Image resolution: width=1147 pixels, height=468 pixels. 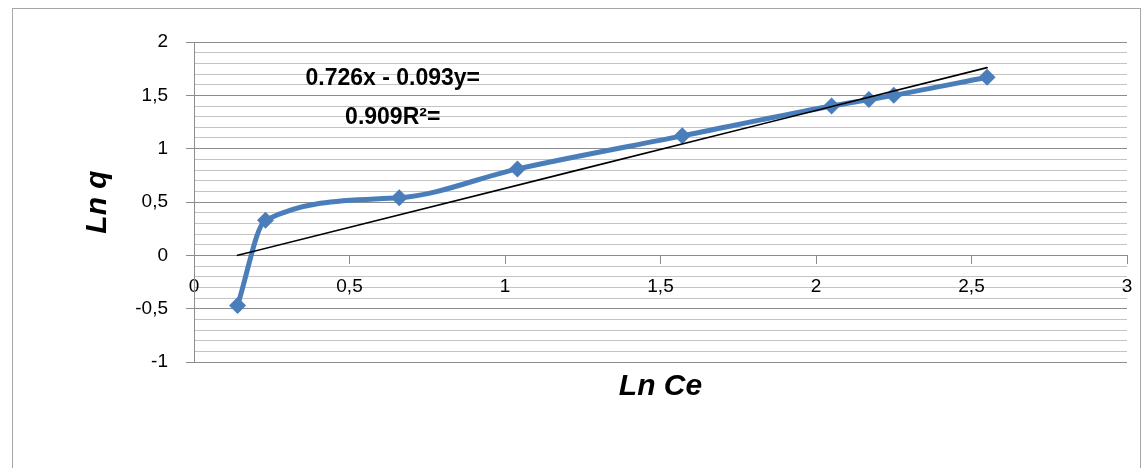 I want to click on x-axis-title: Ln Ce, so click(x=660, y=385).